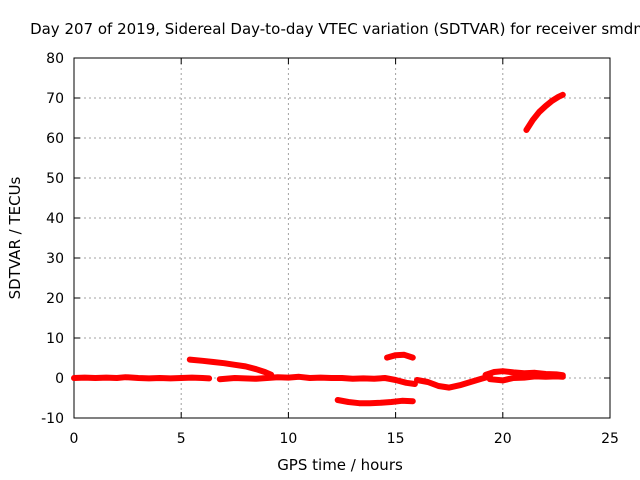 This screenshot has height=480, width=640. Describe the element at coordinates (610, 439) in the screenshot. I see `x-tick-label: 25` at that location.